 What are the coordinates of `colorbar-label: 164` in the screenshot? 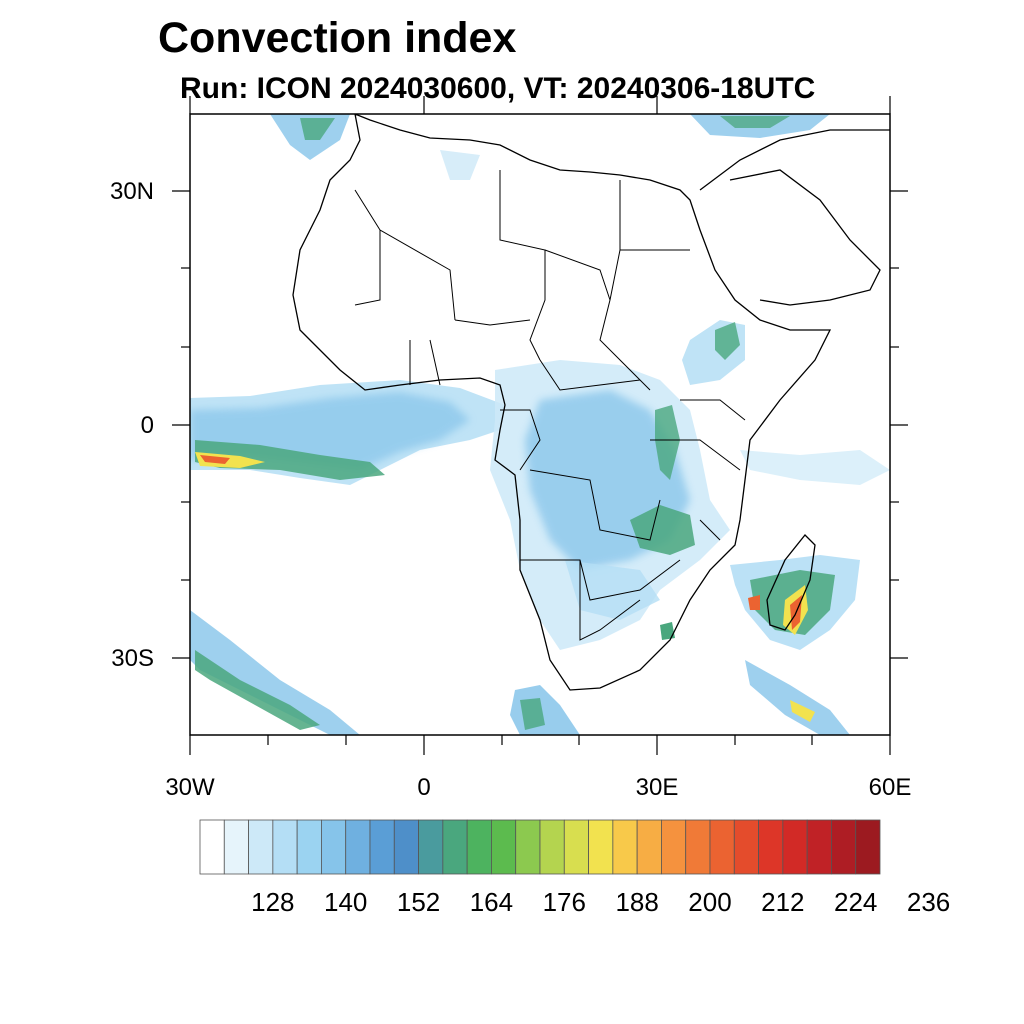 It's located at (491, 902).